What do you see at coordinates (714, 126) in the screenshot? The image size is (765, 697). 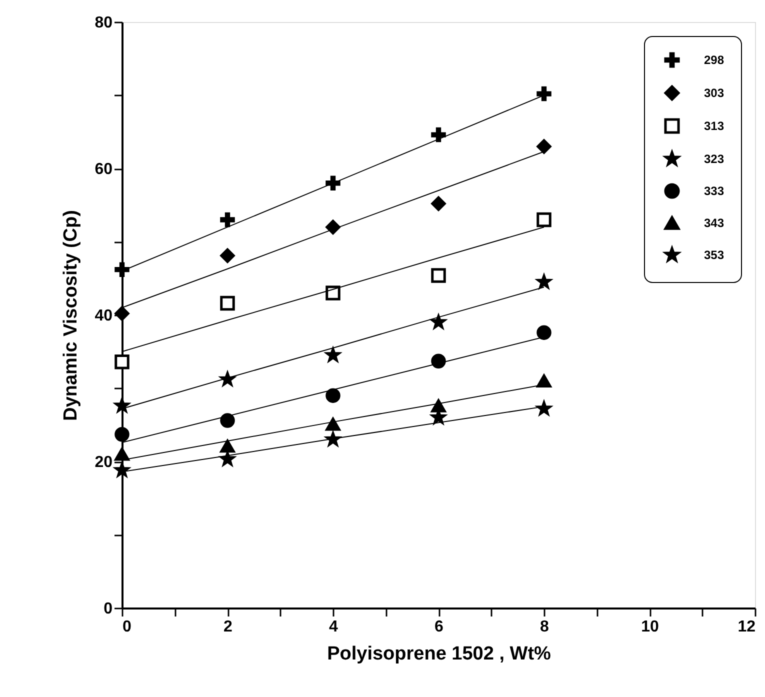 I see `legend-label: 313` at bounding box center [714, 126].